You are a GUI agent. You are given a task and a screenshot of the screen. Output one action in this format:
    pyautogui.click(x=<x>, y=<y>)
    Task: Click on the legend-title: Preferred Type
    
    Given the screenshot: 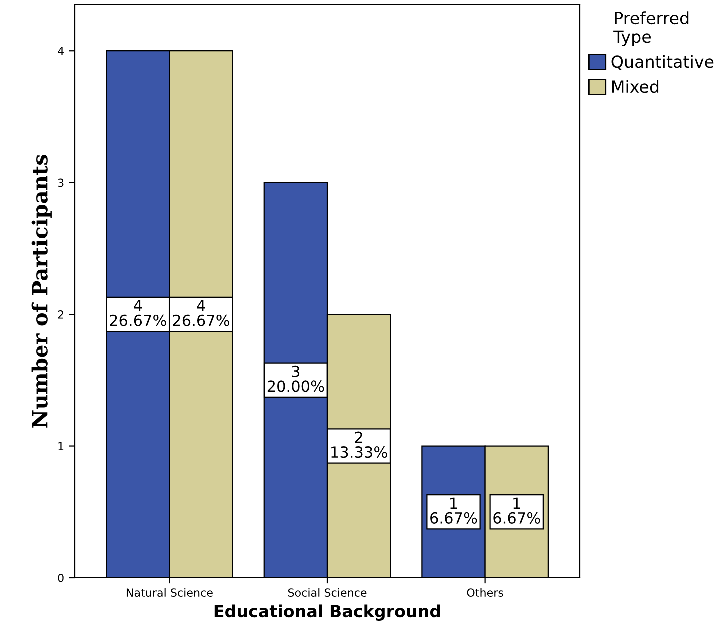 What is the action you would take?
    pyautogui.click(x=651, y=29)
    